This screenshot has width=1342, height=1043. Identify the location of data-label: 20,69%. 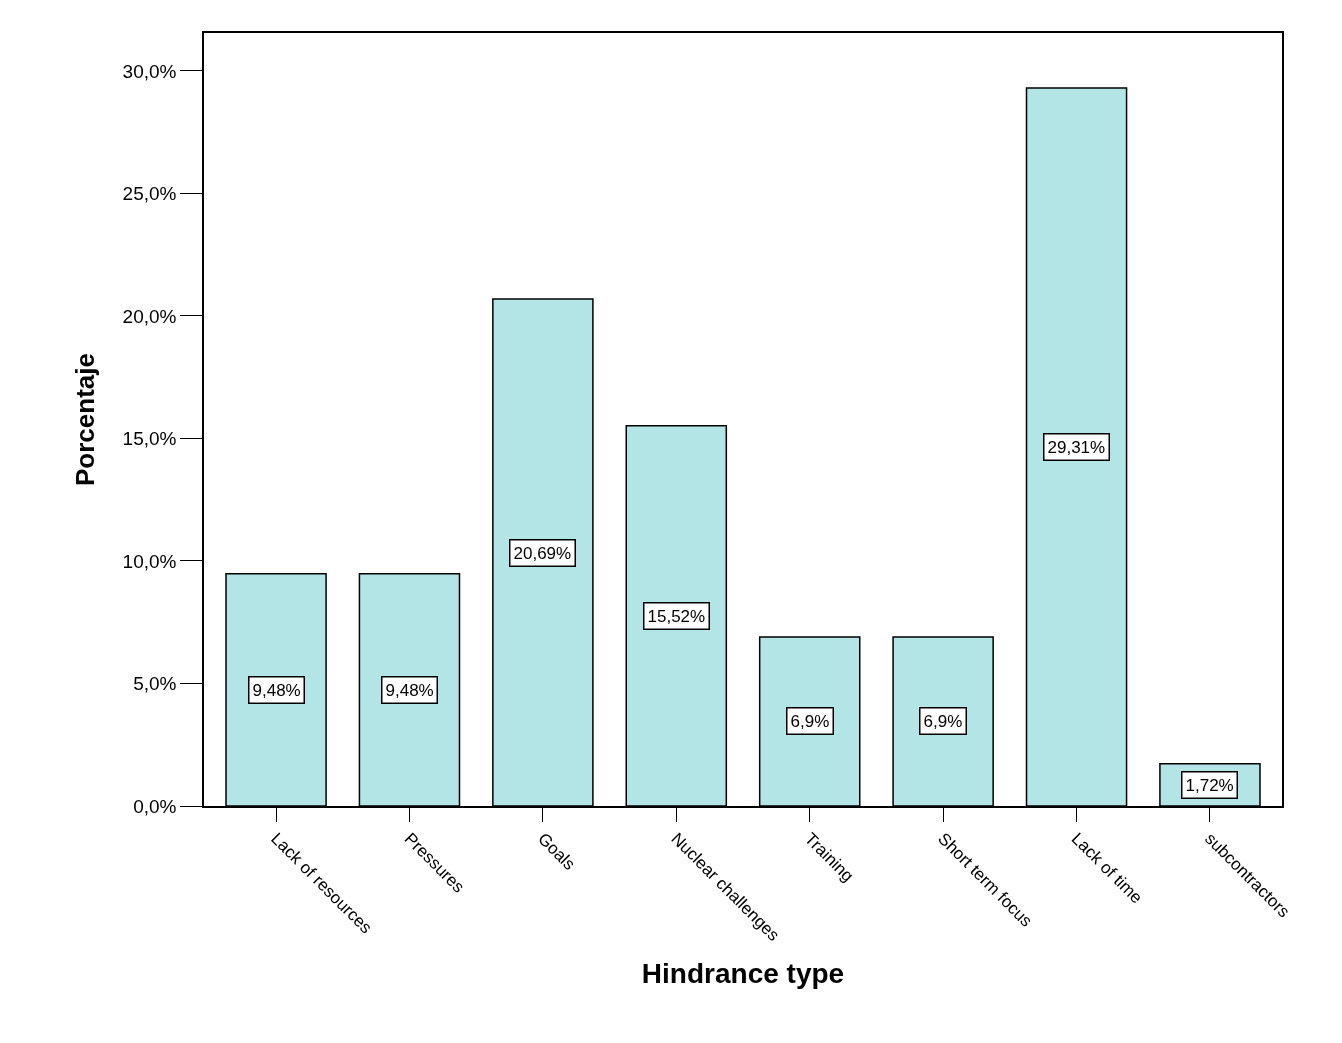
(542, 553).